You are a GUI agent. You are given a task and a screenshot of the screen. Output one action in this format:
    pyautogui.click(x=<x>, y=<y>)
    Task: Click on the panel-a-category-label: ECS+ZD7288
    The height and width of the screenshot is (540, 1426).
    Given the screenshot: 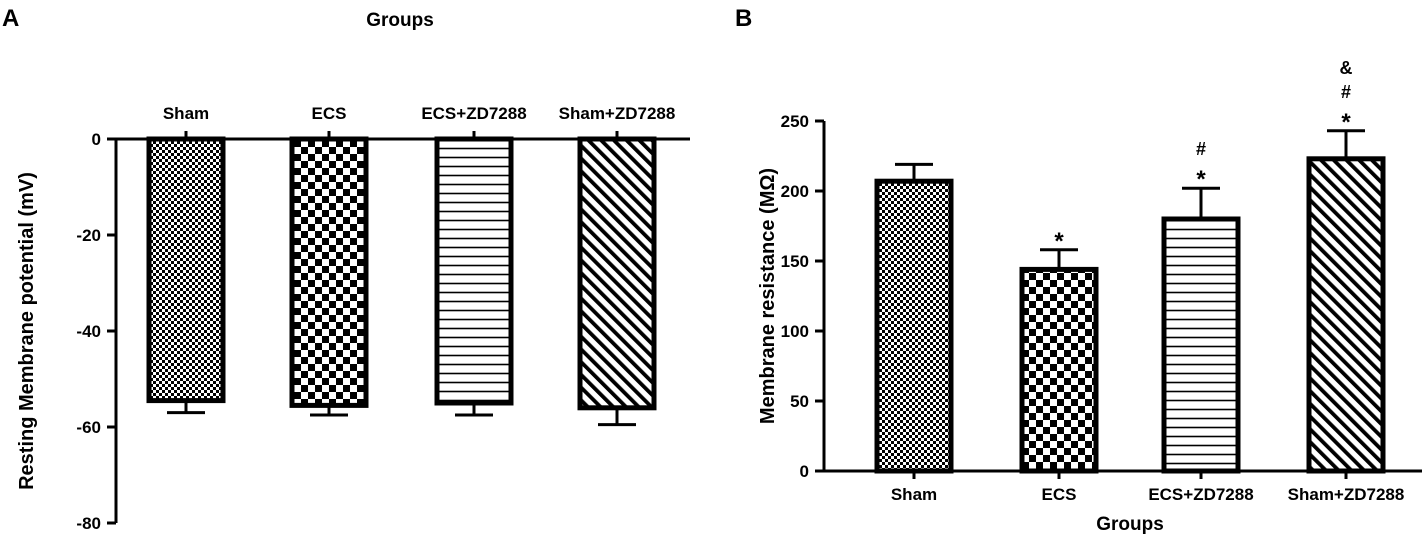 What is the action you would take?
    pyautogui.click(x=473, y=113)
    